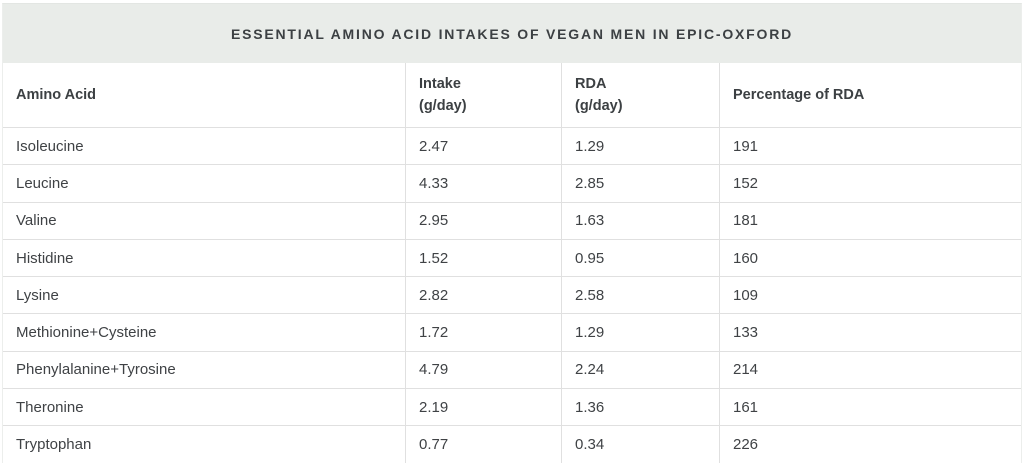  Describe the element at coordinates (96, 370) in the screenshot. I see `amino-acid-cell: Phenylalanine+Tyrosine` at that location.